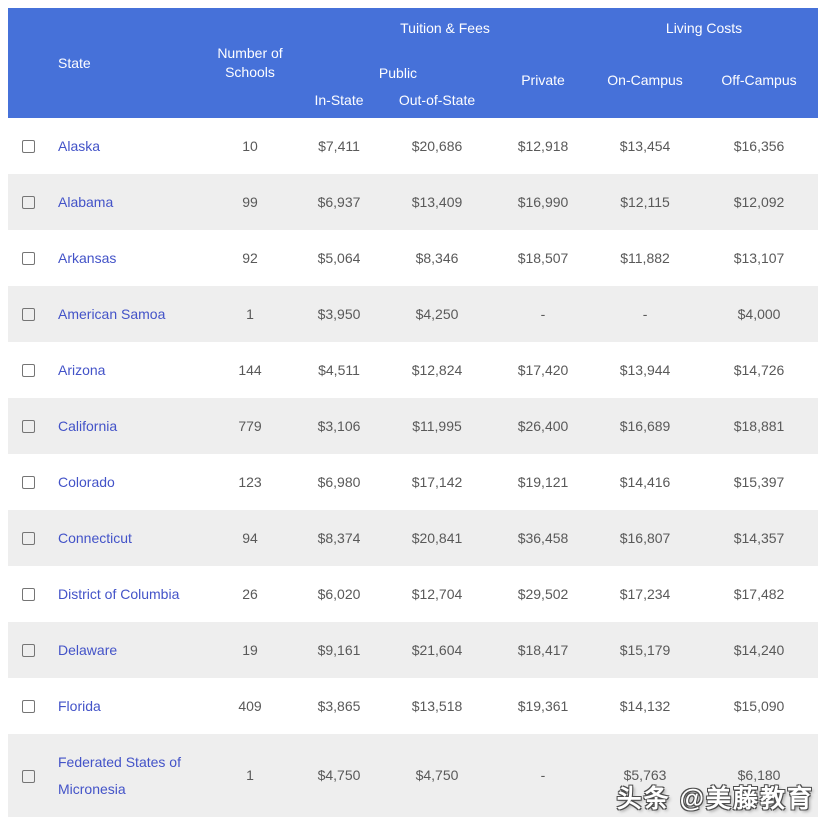 This screenshot has height=825, width=826. Describe the element at coordinates (124, 370) in the screenshot. I see `state-cell: Arizona` at that location.